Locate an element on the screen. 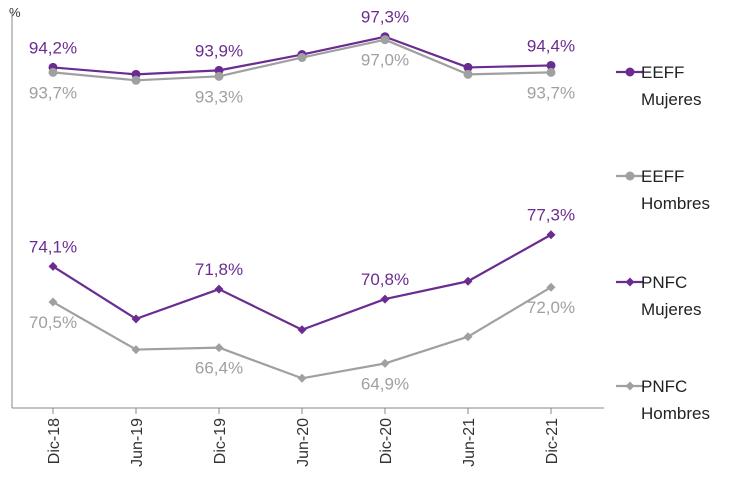 This screenshot has width=729, height=491. series-3-data-label: 66,4% is located at coordinates (219, 368).